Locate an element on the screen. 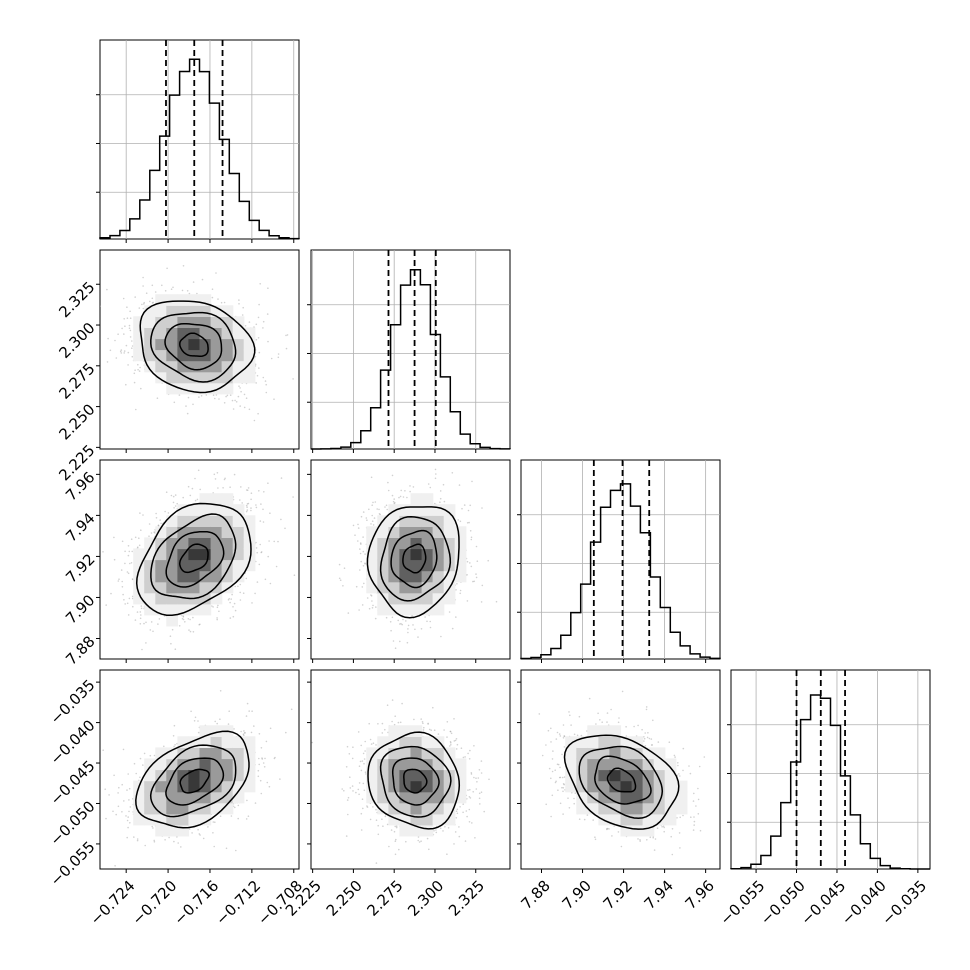  panel-content is located at coordinates (199, 560).